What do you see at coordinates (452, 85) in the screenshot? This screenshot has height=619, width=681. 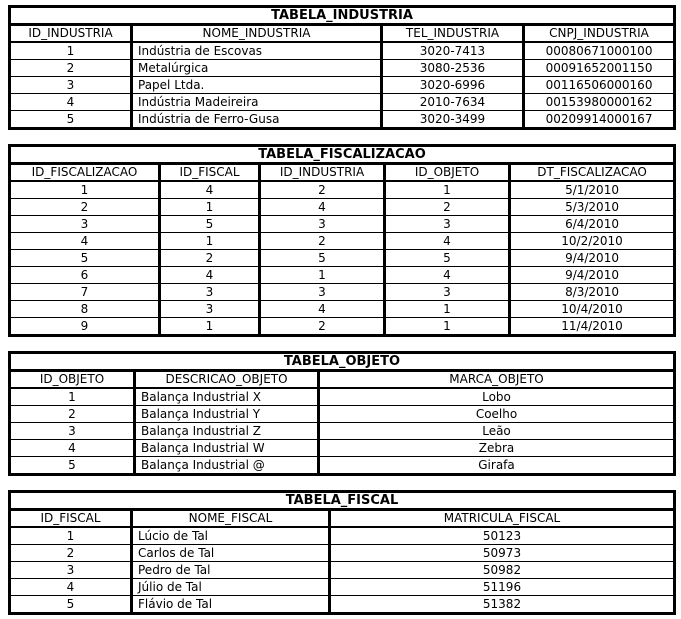 I see `table-cell: 3020-6996` at bounding box center [452, 85].